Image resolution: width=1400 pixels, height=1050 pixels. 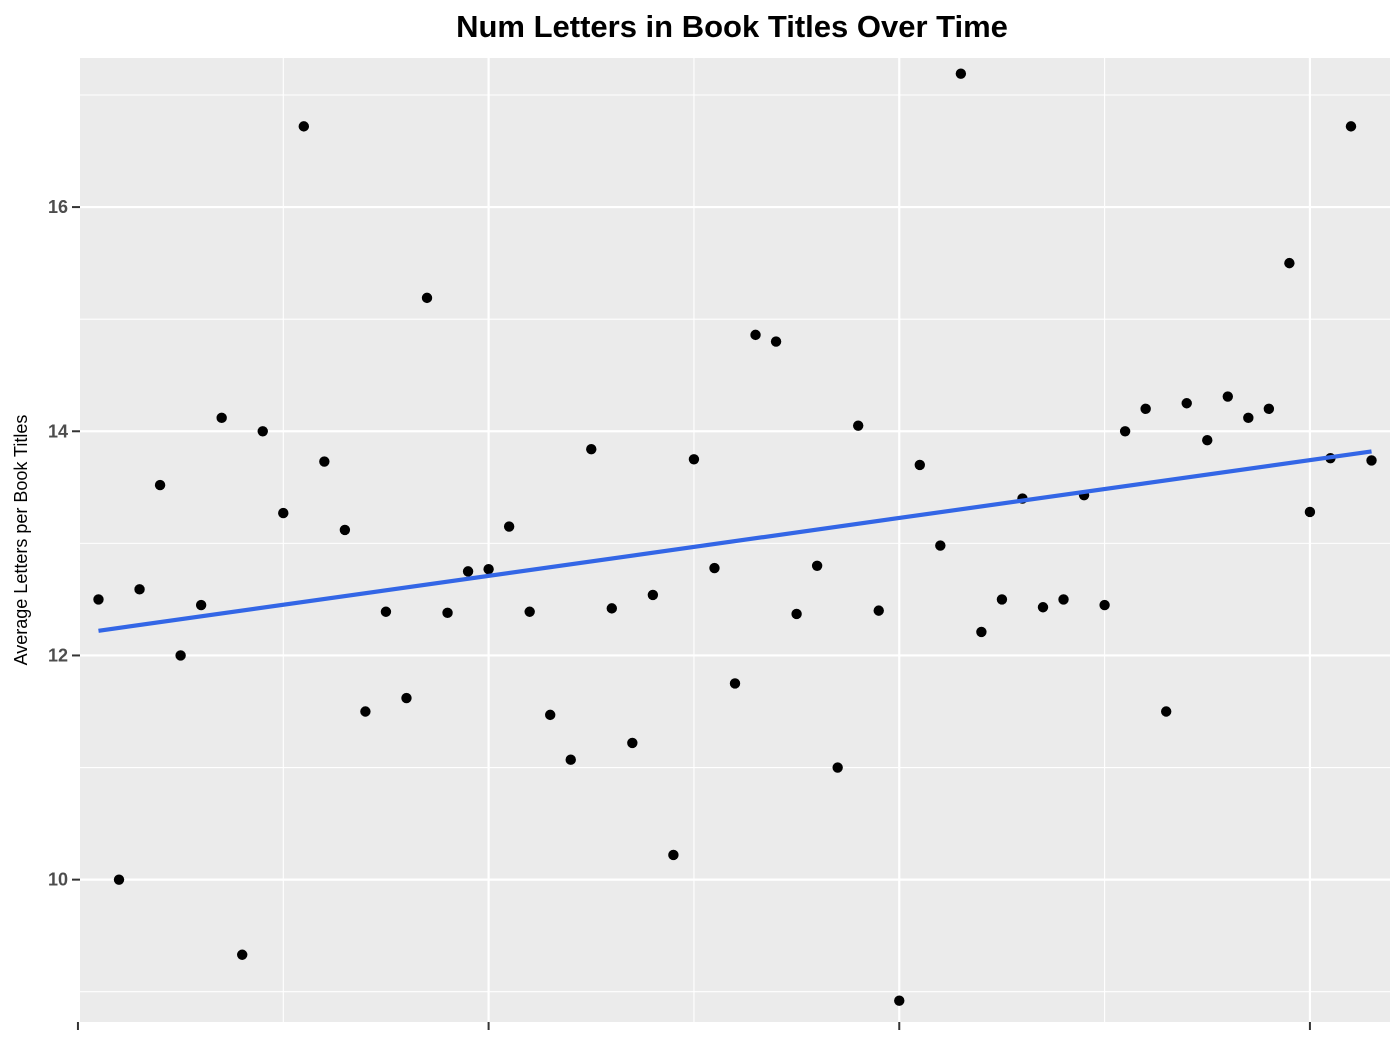 I want to click on chart-title: Num Letters in Book Titles Over Time, so click(x=732, y=26).